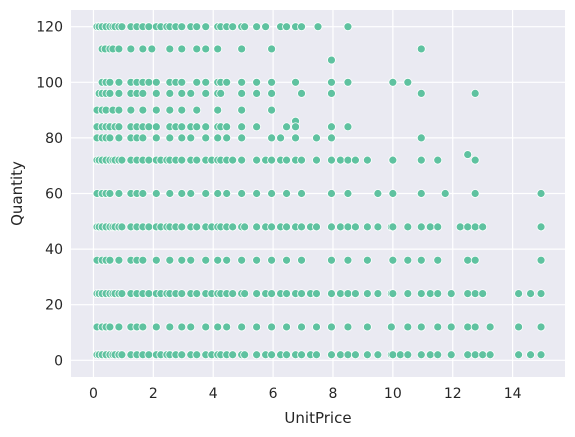 Image resolution: width=575 pixels, height=437 pixels. I want to click on y-tick-label: 60, so click(54, 195).